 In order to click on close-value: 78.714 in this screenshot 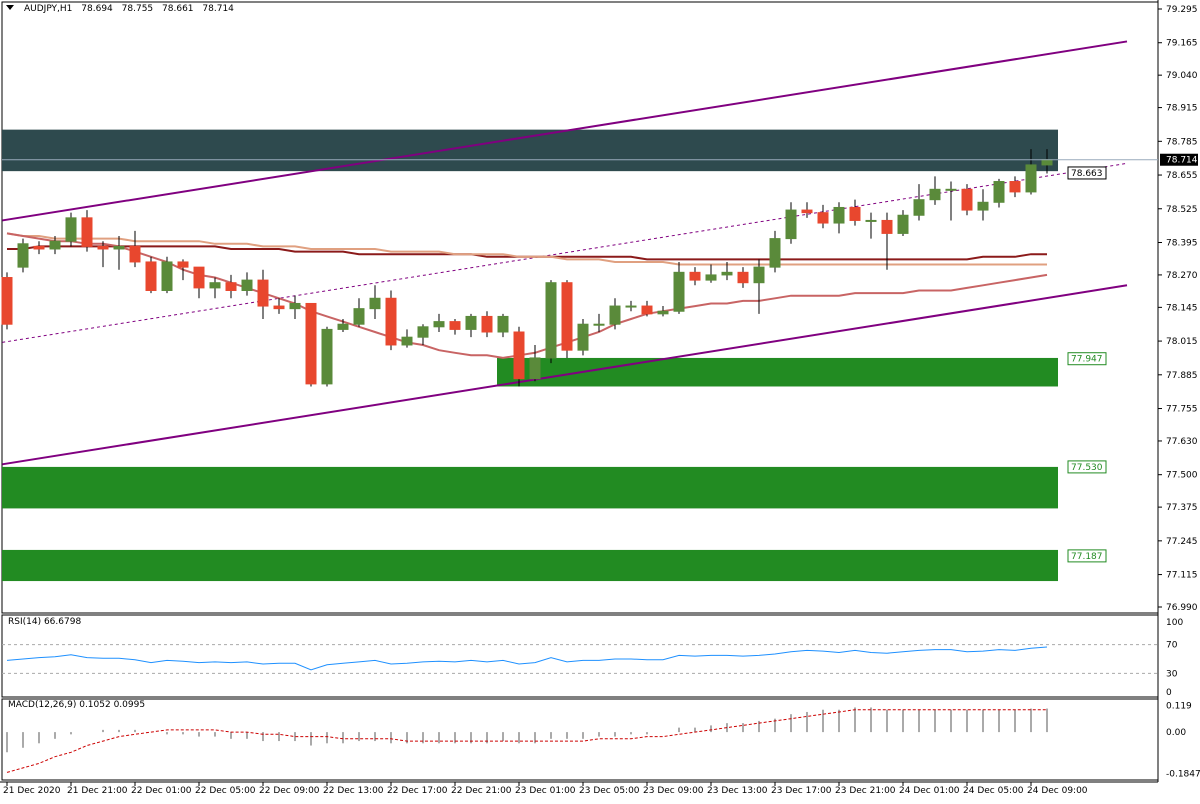, I will do `click(218, 9)`.